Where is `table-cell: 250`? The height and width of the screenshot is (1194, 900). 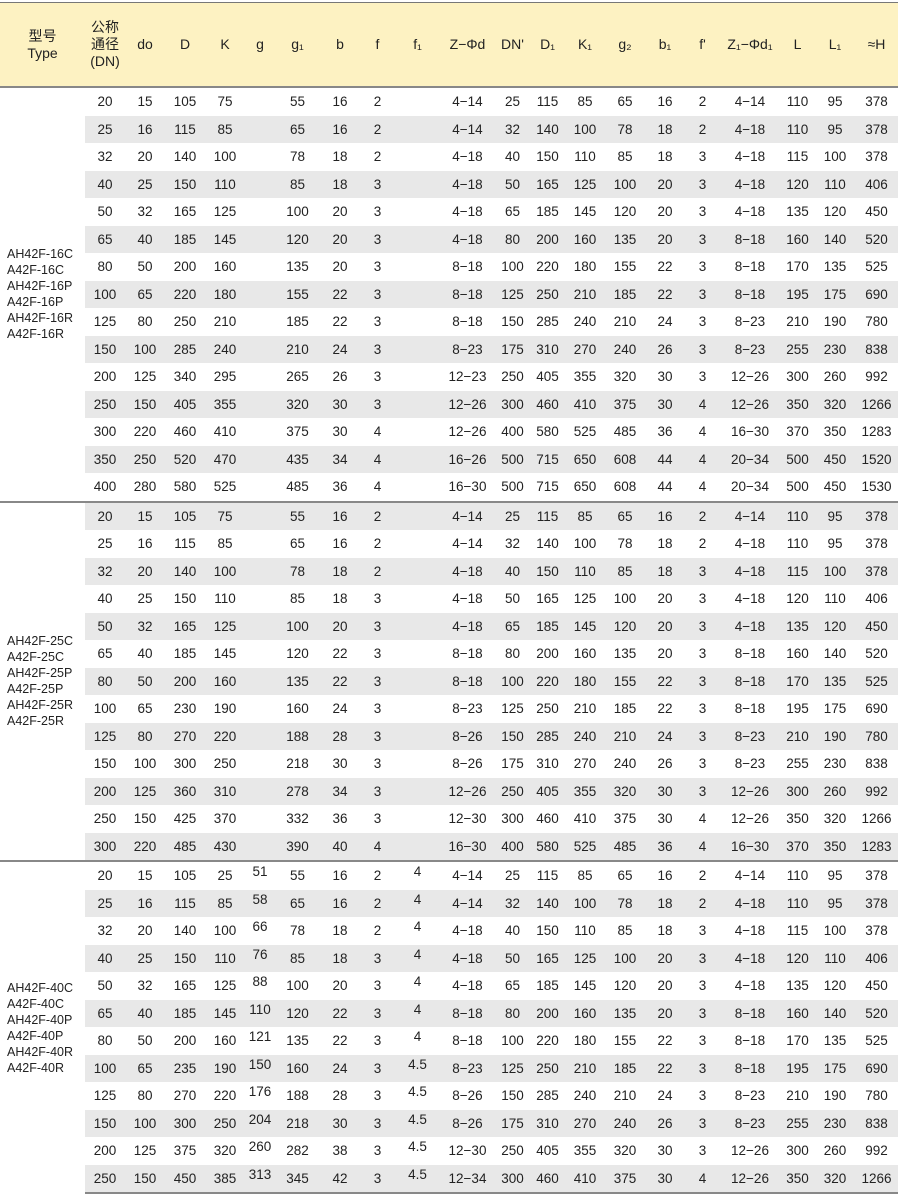 table-cell: 250 is located at coordinates (512, 1151).